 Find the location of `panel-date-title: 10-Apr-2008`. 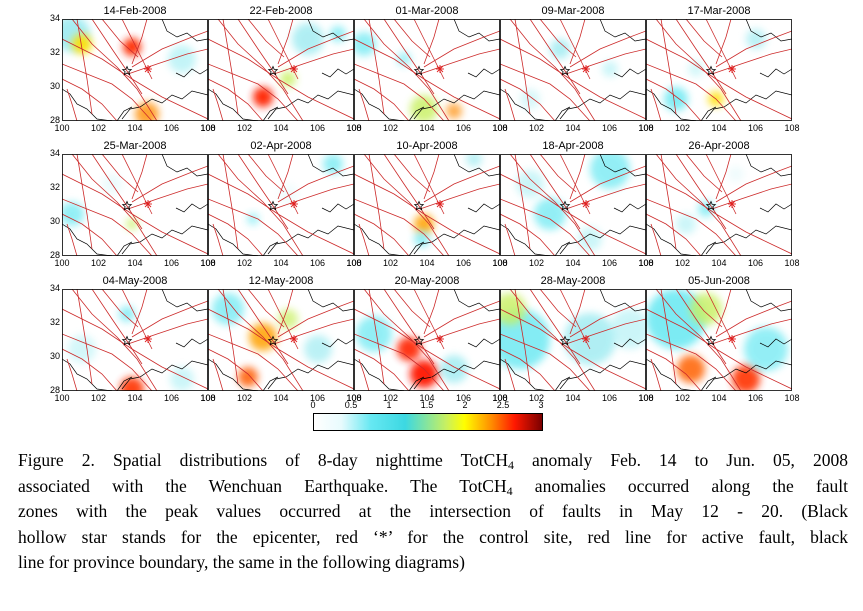

panel-date-title: 10-Apr-2008 is located at coordinates (427, 146).